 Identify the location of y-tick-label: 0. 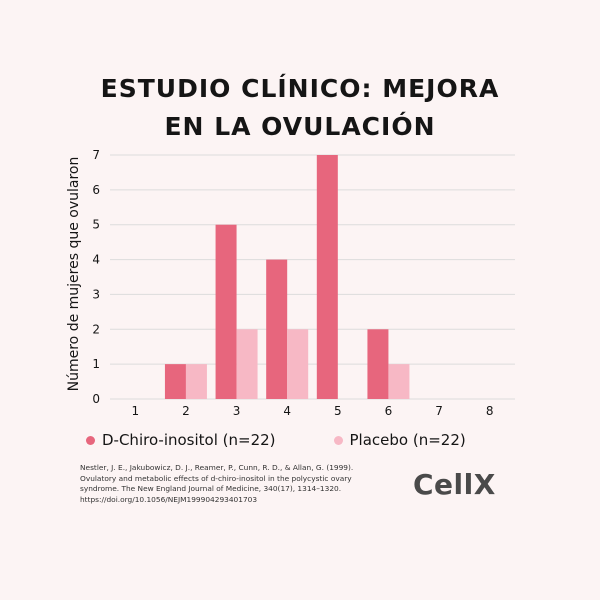
(96, 399).